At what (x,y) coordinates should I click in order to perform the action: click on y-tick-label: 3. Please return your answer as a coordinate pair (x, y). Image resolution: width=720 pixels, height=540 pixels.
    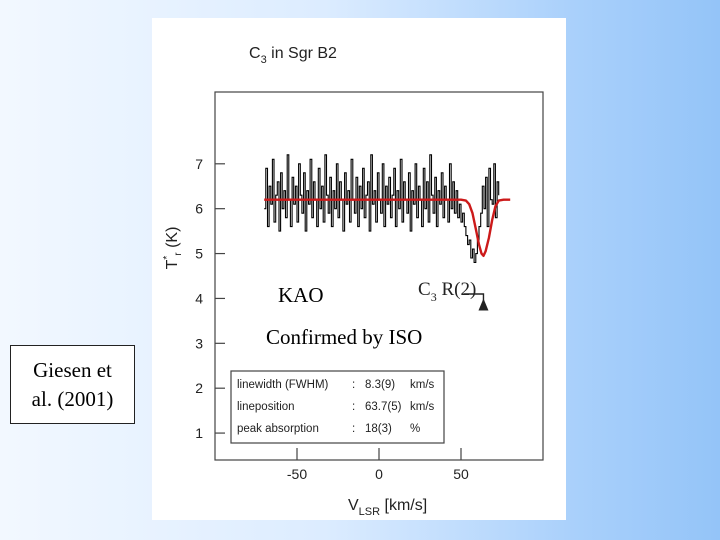
    Looking at the image, I should click on (199, 343).